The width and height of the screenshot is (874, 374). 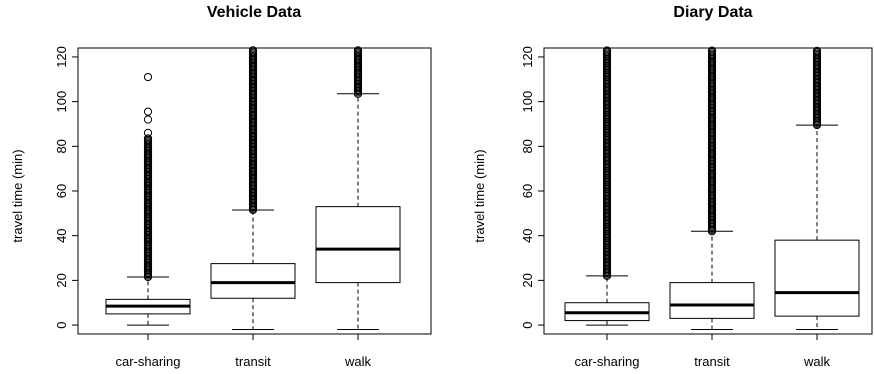 I want to click on chart-title: Diary Data, so click(x=712, y=12).